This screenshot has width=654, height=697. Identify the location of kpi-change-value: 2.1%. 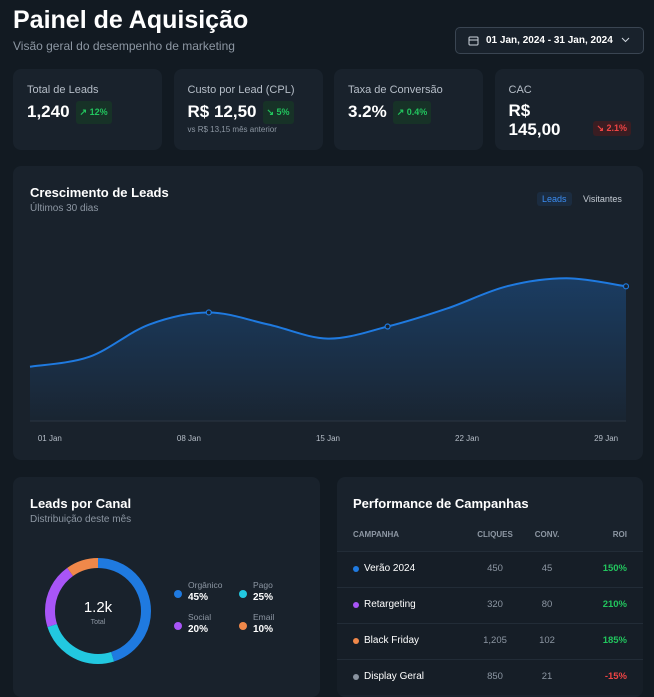
(617, 128).